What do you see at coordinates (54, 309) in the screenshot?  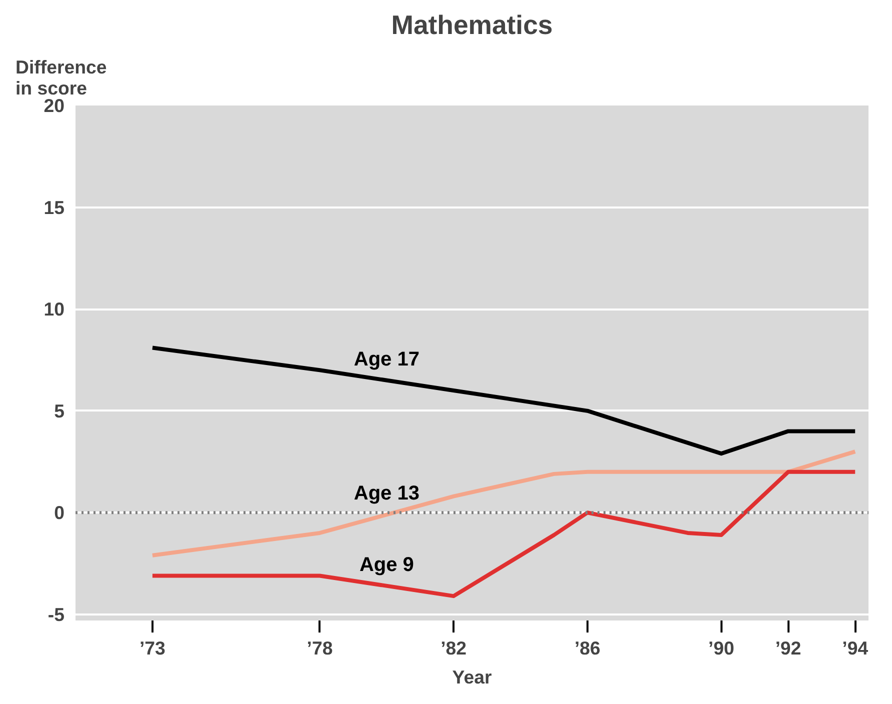 I see `y-tick-label: 10` at bounding box center [54, 309].